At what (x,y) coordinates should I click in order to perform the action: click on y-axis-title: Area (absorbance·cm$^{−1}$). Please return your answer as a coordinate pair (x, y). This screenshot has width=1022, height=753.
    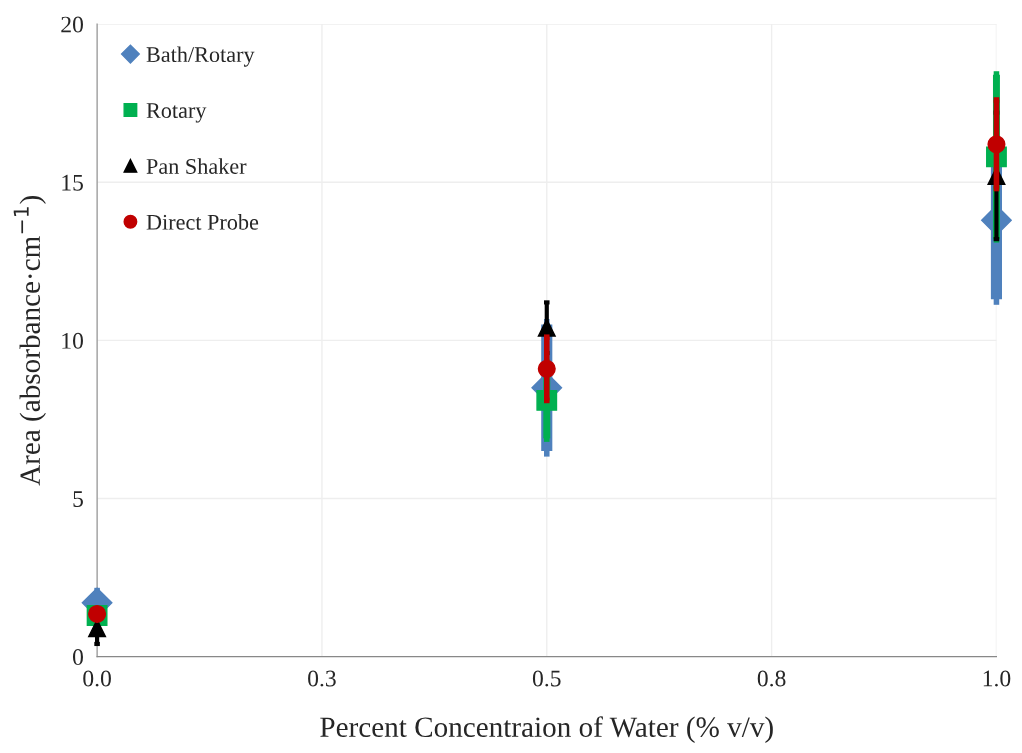
    Looking at the image, I should click on (29, 341).